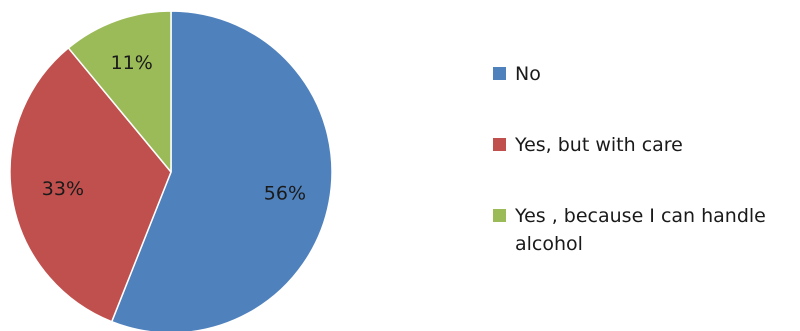 The height and width of the screenshot is (331, 800). I want to click on data-label-yes-handle-alcohol: 11%, so click(132, 63).